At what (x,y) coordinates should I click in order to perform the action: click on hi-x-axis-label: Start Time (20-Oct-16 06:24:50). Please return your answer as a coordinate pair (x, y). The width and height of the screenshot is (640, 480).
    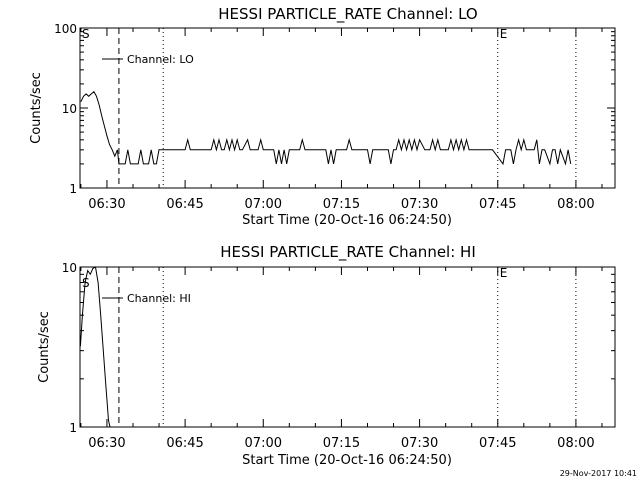
    Looking at the image, I should click on (347, 460).